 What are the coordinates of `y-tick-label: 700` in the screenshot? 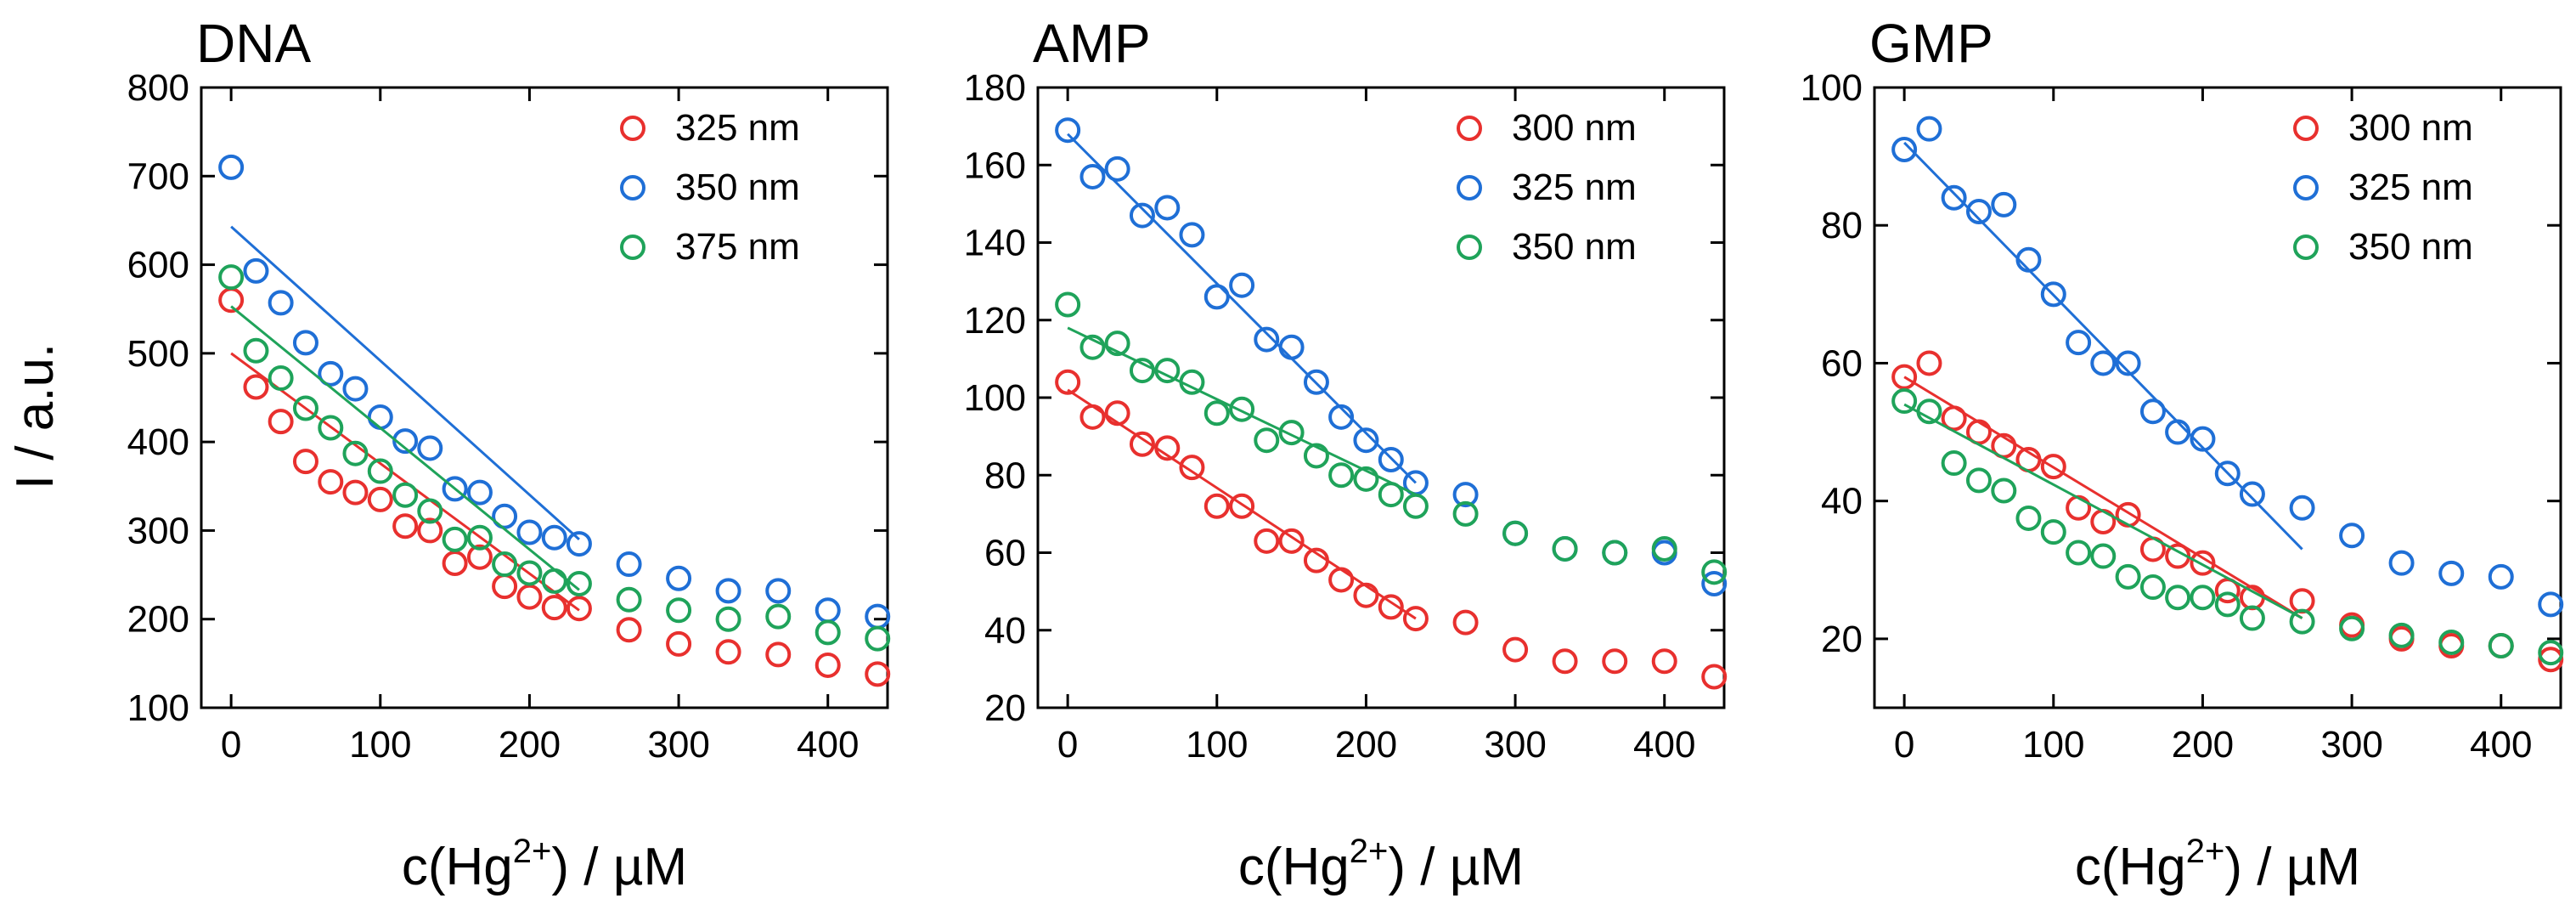 It's located at (158, 176).